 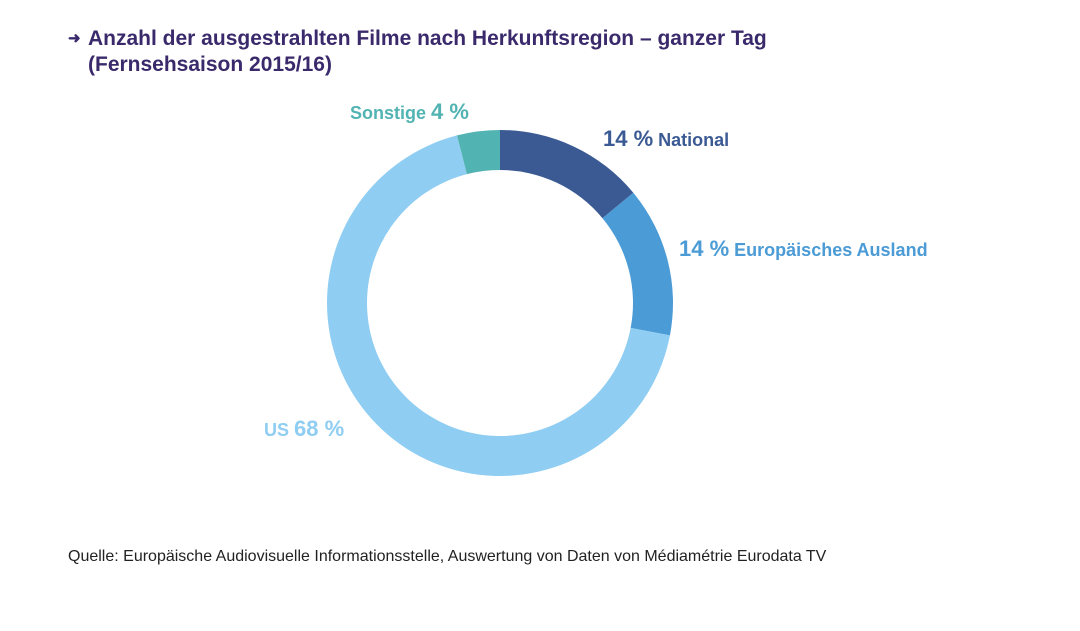 I want to click on slice-europ-isches-ausland, so click(x=637, y=264).